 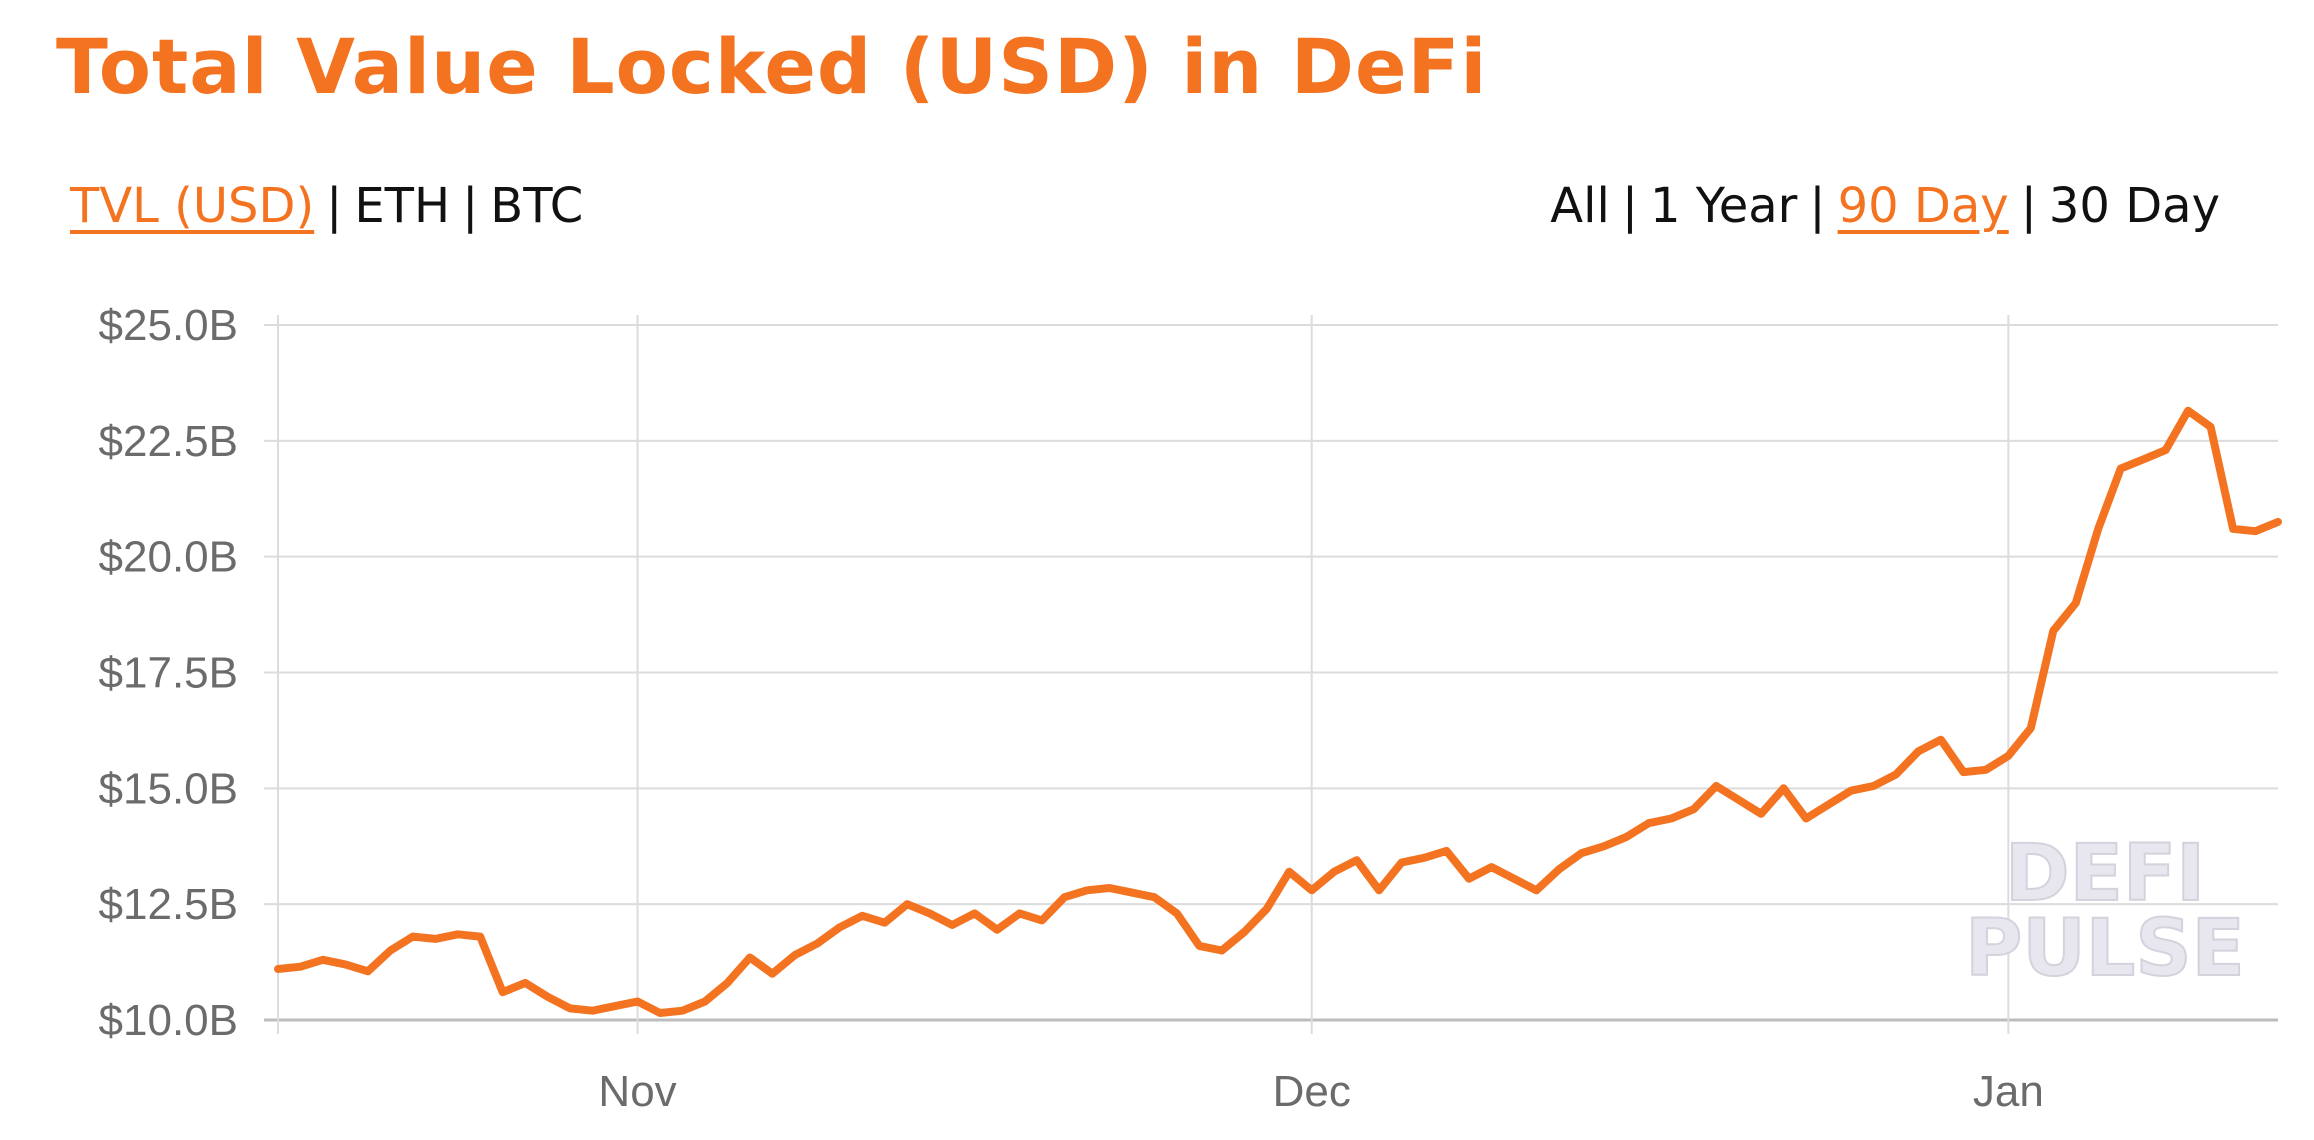 What do you see at coordinates (2105, 949) in the screenshot?
I see `watermark-line-2: PULSE` at bounding box center [2105, 949].